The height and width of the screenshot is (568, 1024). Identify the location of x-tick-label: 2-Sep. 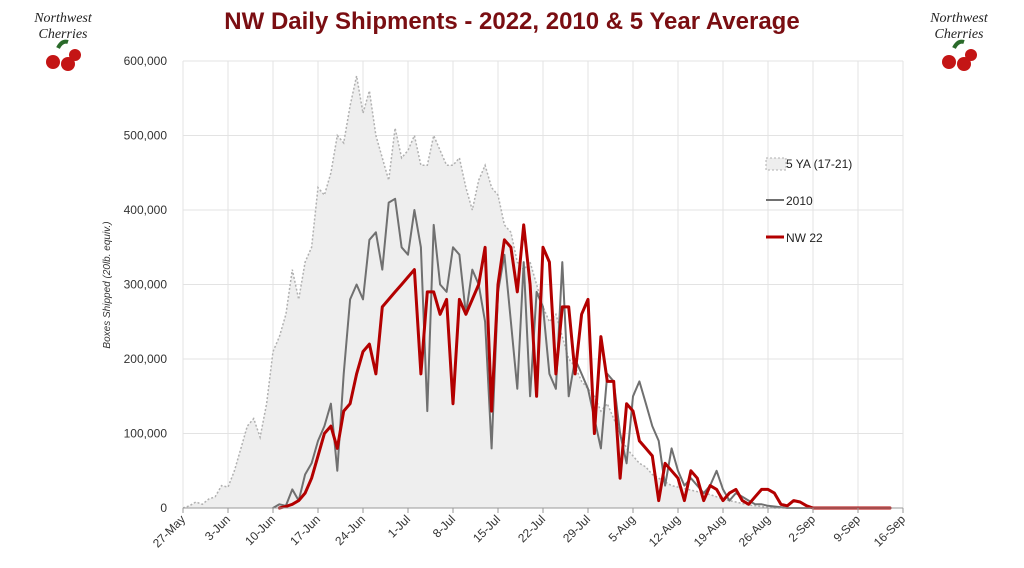
(802, 528).